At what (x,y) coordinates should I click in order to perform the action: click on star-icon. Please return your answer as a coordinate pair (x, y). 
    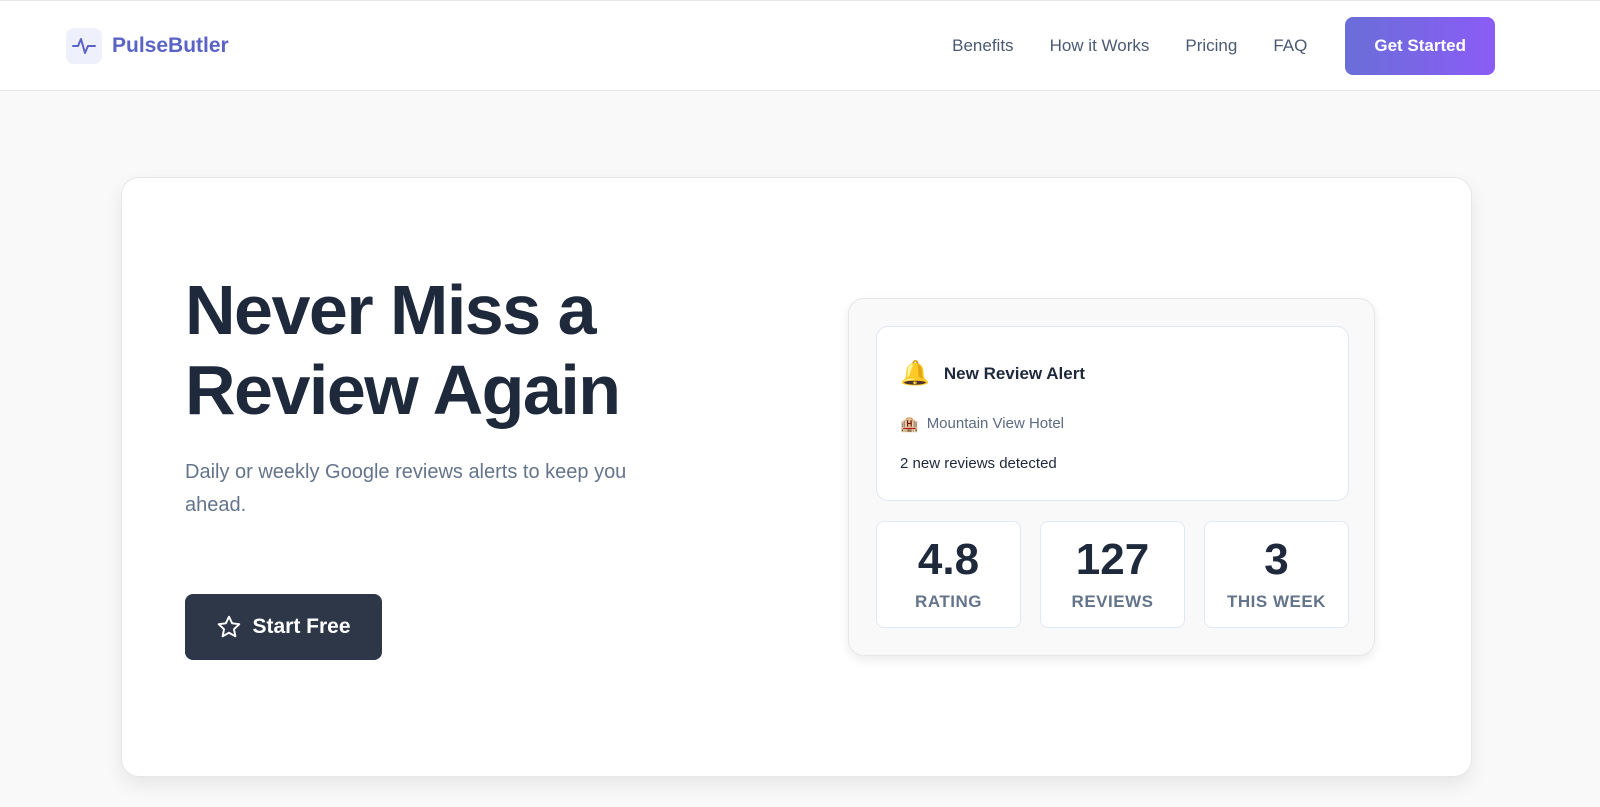
    Looking at the image, I should click on (229, 626).